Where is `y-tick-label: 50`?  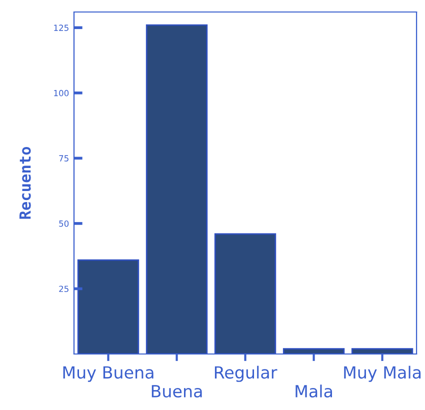
y-tick-label: 50 is located at coordinates (64, 223).